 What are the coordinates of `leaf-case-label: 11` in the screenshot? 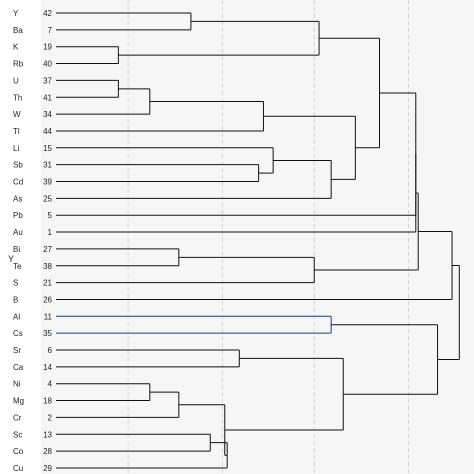 It's located at (48, 316).